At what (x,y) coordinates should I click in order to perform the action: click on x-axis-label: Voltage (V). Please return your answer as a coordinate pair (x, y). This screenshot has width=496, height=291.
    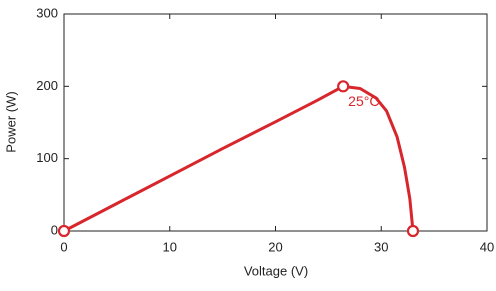
    Looking at the image, I should click on (276, 270).